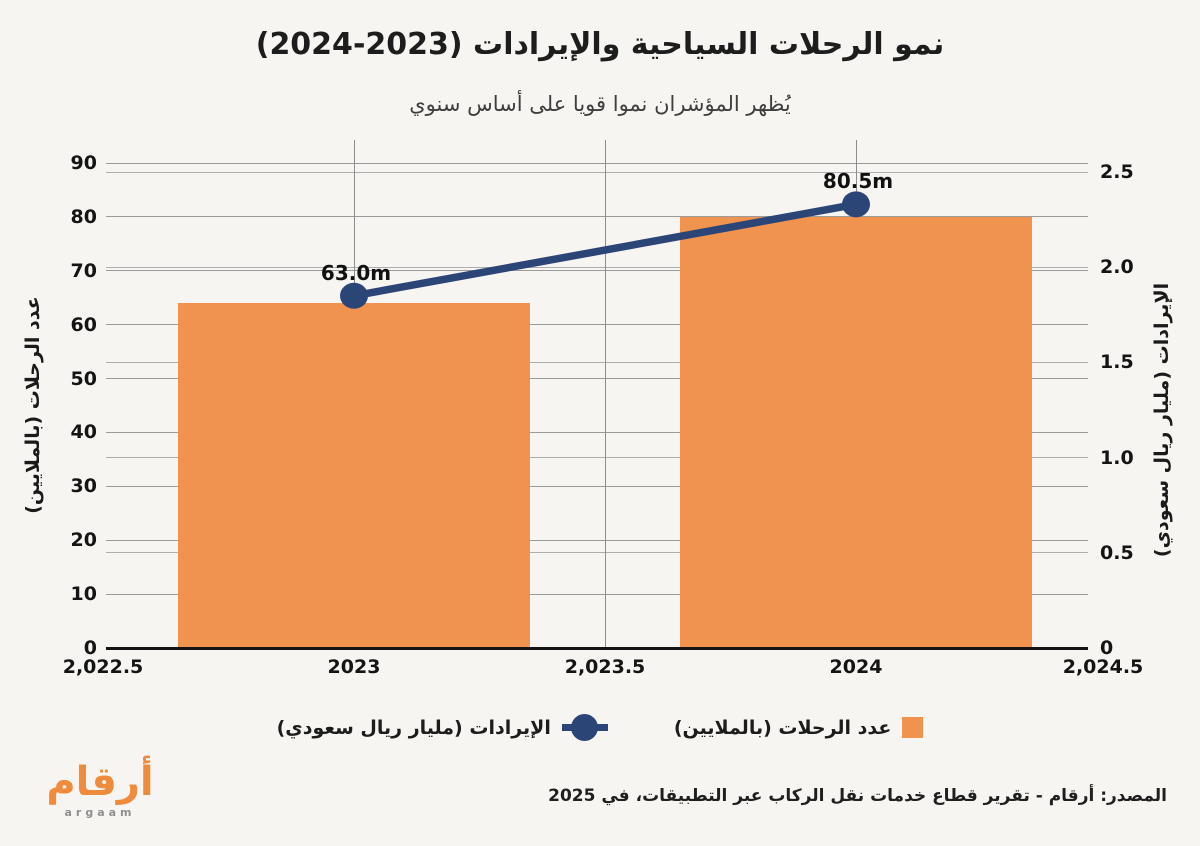  What do you see at coordinates (1103, 667) in the screenshot?
I see `x-tick: 2,024.5` at bounding box center [1103, 667].